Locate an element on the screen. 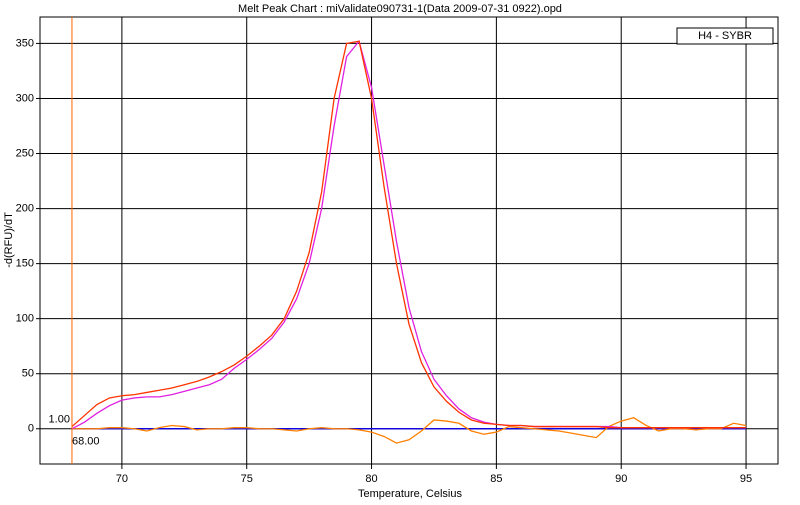 This screenshot has width=800, height=505. cursor-y-label: 1.00 is located at coordinates (59, 420).